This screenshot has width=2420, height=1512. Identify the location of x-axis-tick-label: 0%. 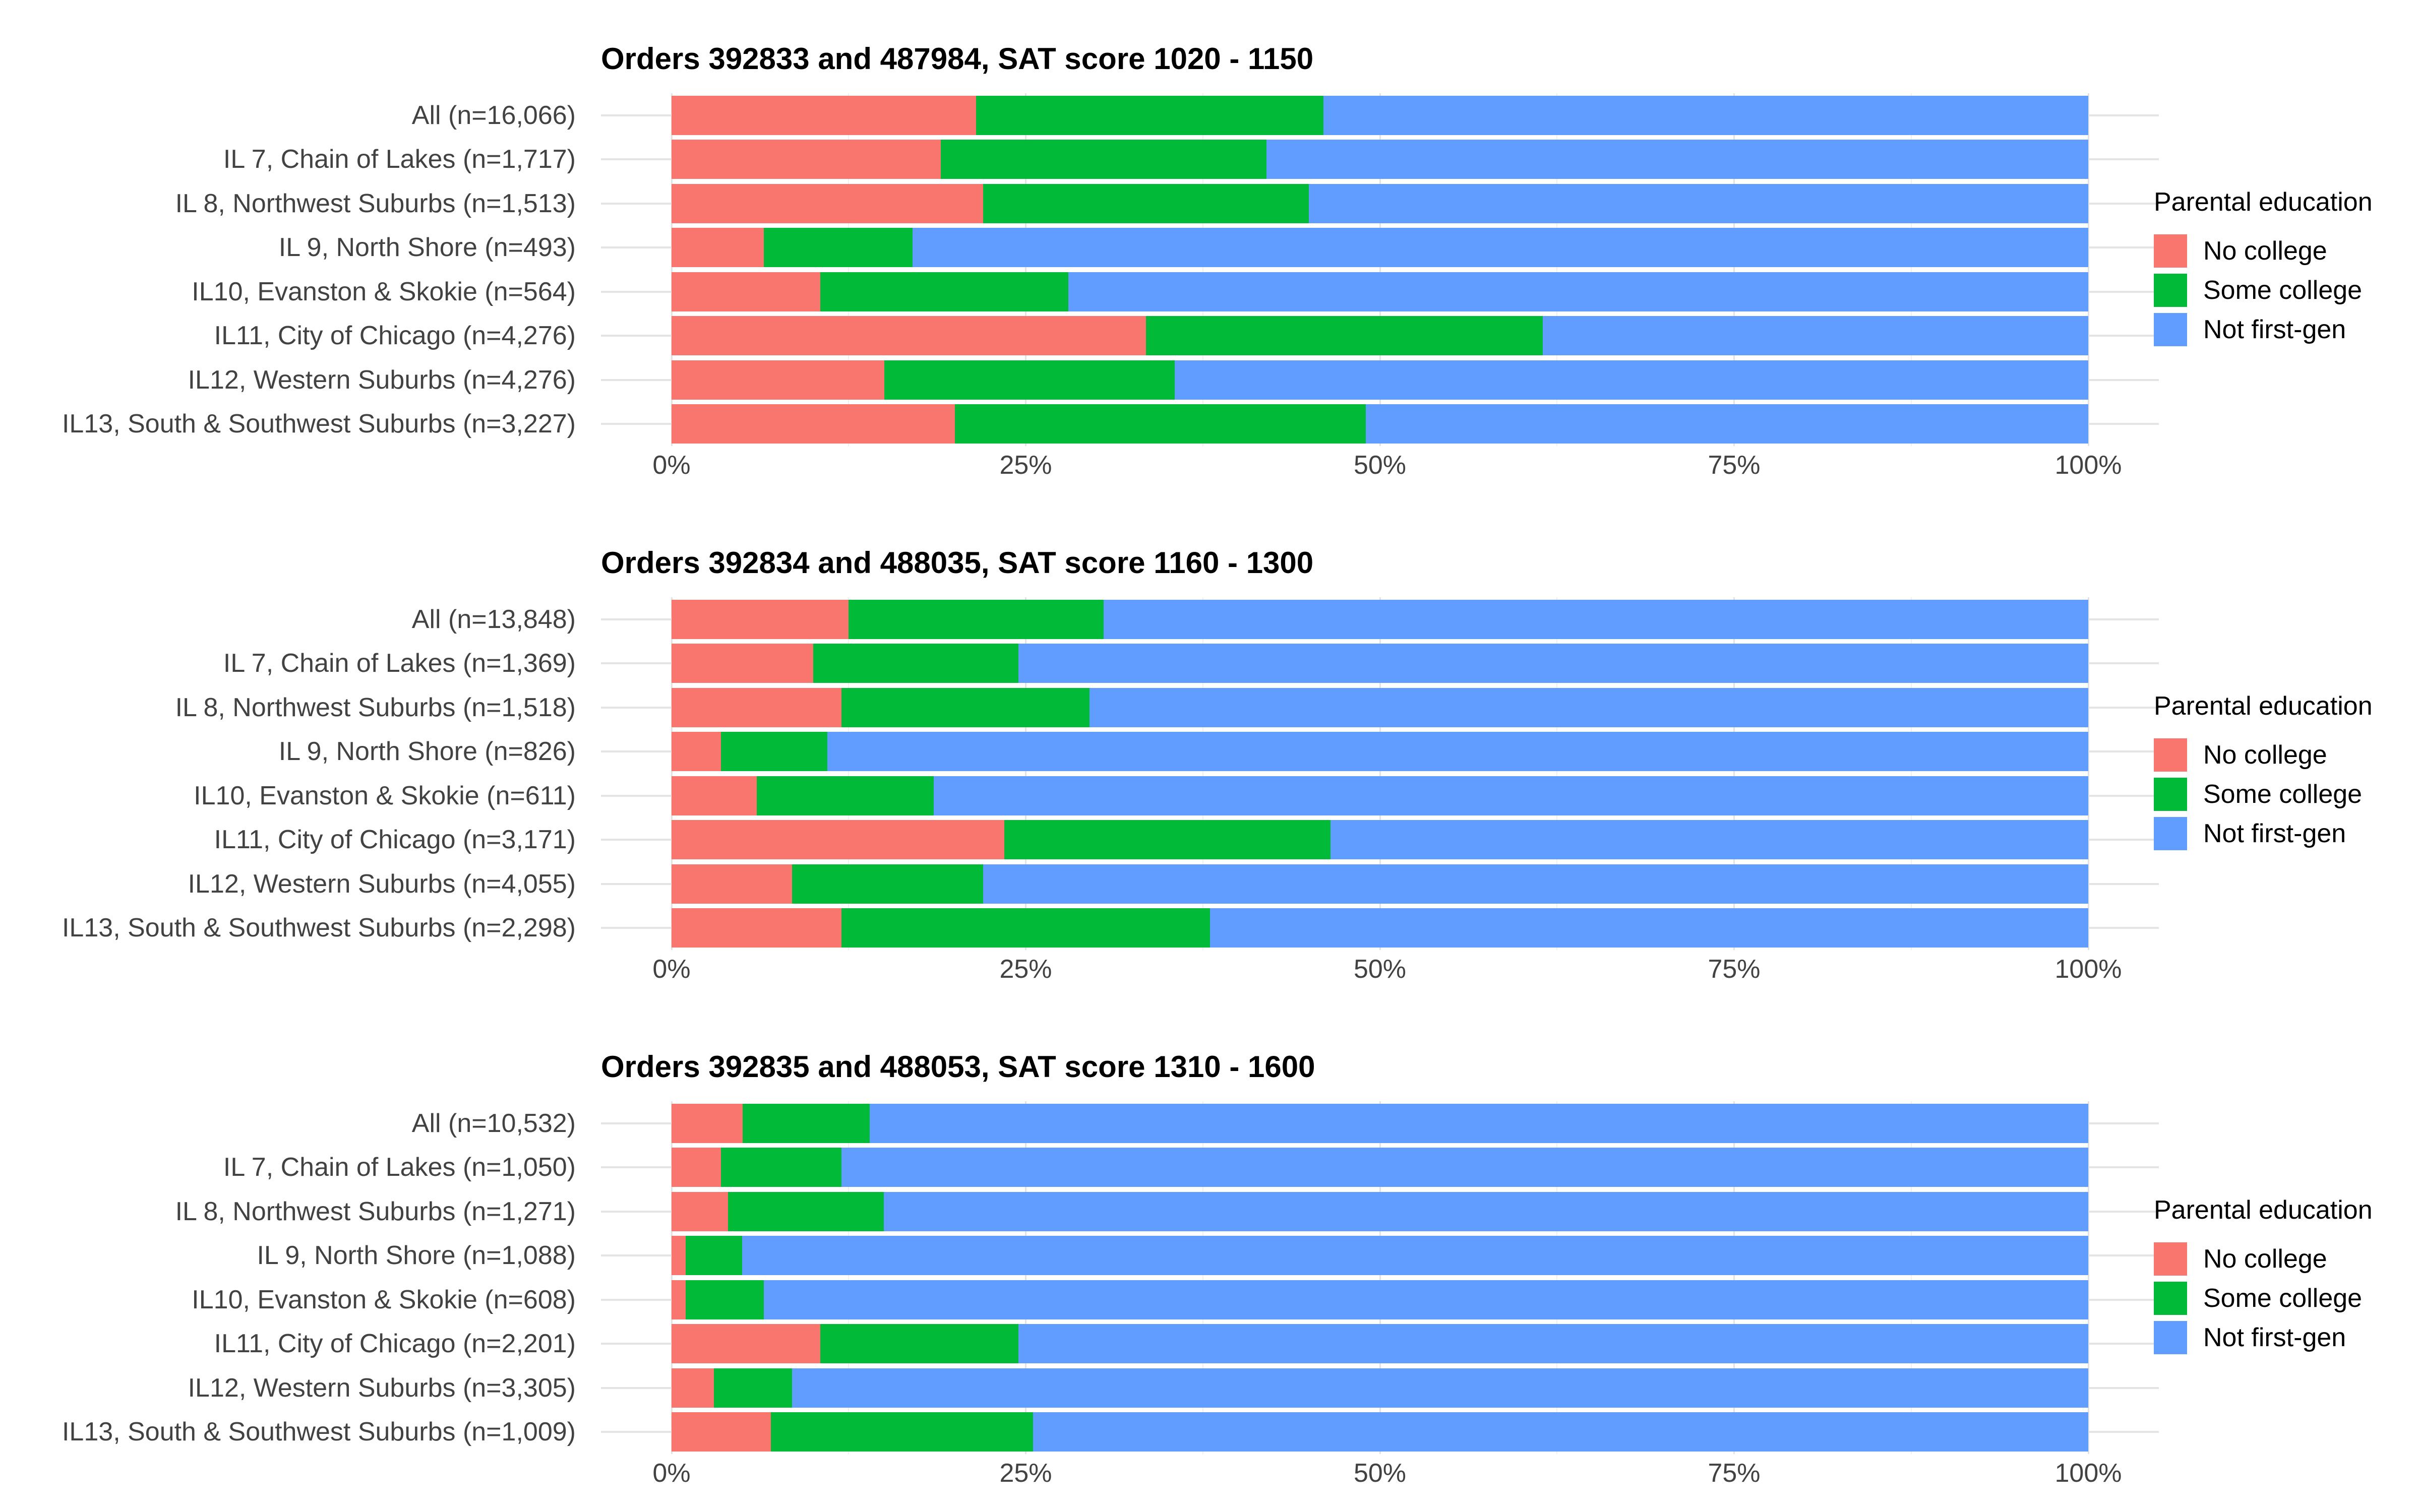
(671, 969).